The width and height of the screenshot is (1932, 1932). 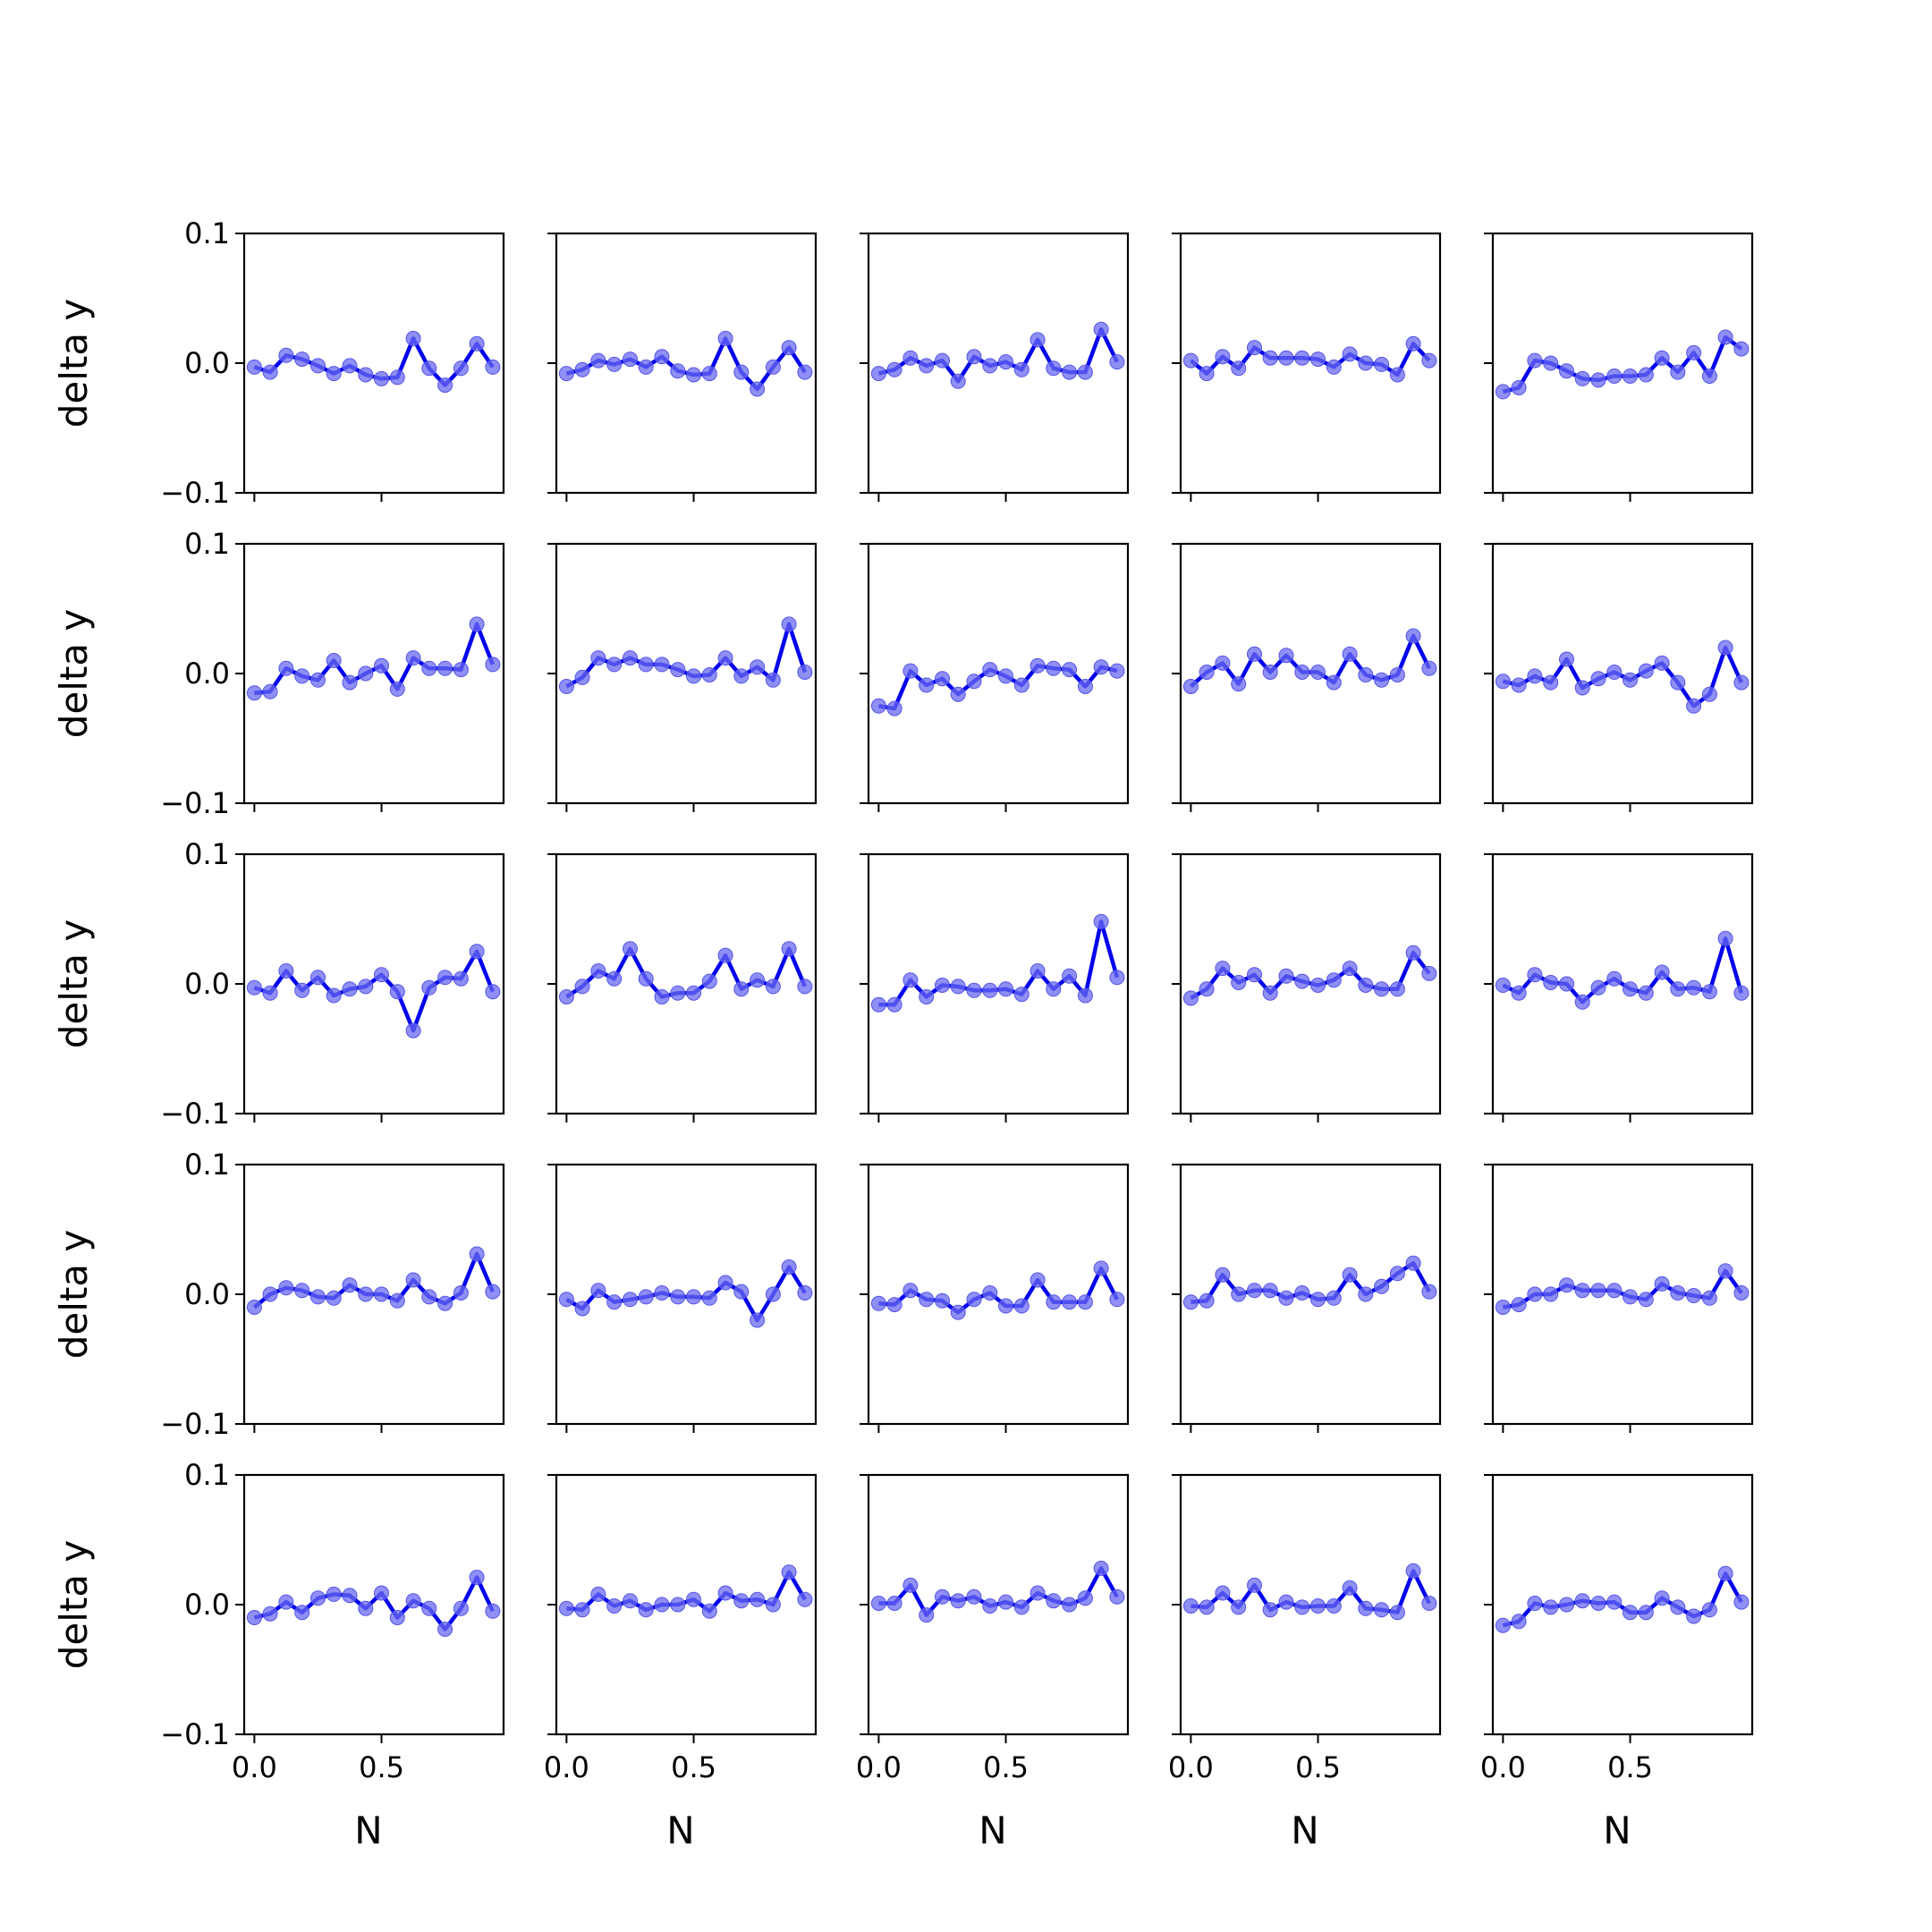 I want to click on x-tick-label: 0.0, so click(x=1191, y=1767).